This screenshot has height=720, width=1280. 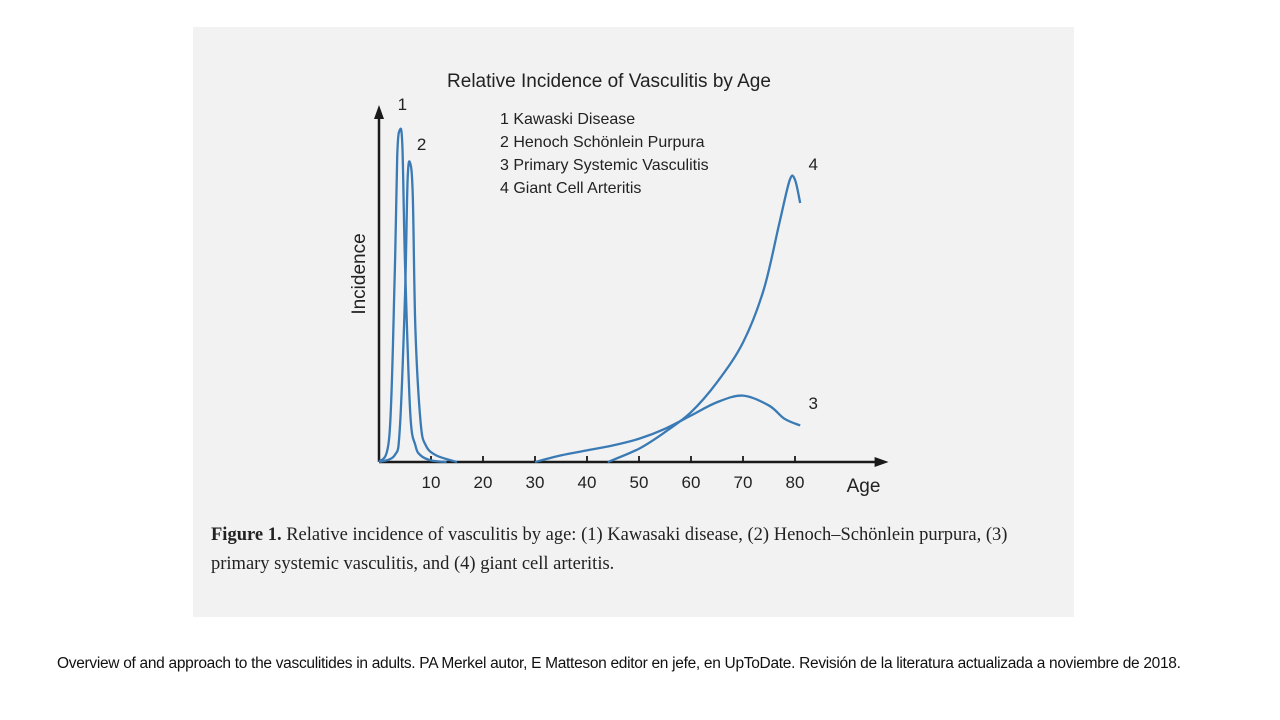 What do you see at coordinates (864, 486) in the screenshot?
I see `x-axis-label: Age` at bounding box center [864, 486].